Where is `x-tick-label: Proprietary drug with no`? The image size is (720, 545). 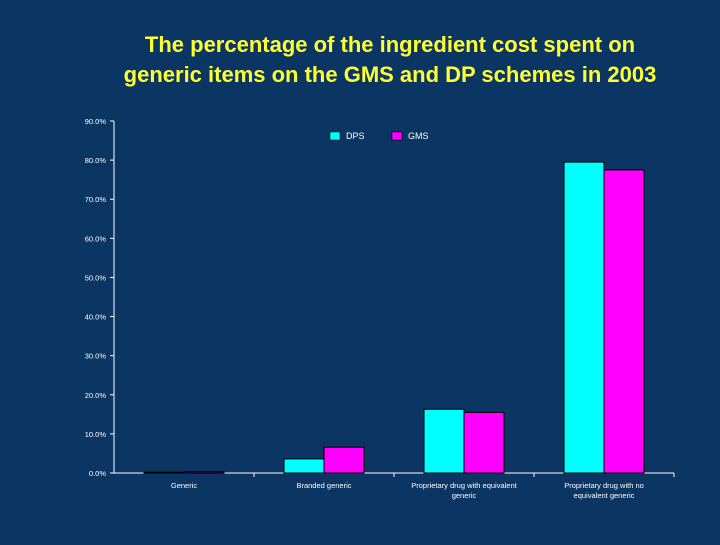 x-tick-label: Proprietary drug with no is located at coordinates (604, 485).